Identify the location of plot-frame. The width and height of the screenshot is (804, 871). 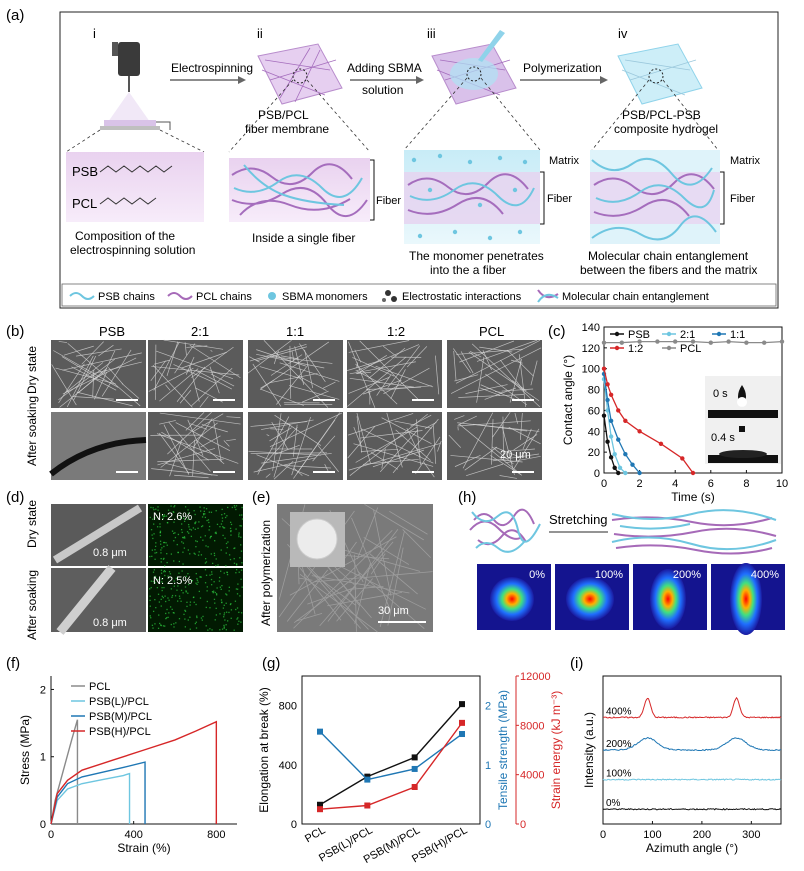
(391, 750).